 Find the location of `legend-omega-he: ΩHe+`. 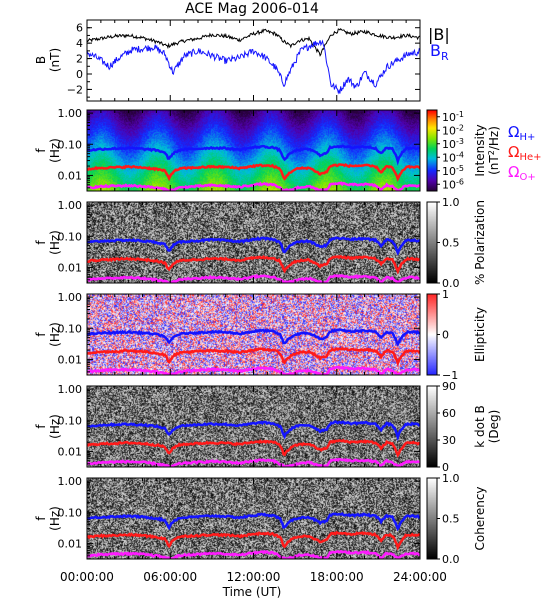

legend-omega-he: ΩHe+ is located at coordinates (525, 153).